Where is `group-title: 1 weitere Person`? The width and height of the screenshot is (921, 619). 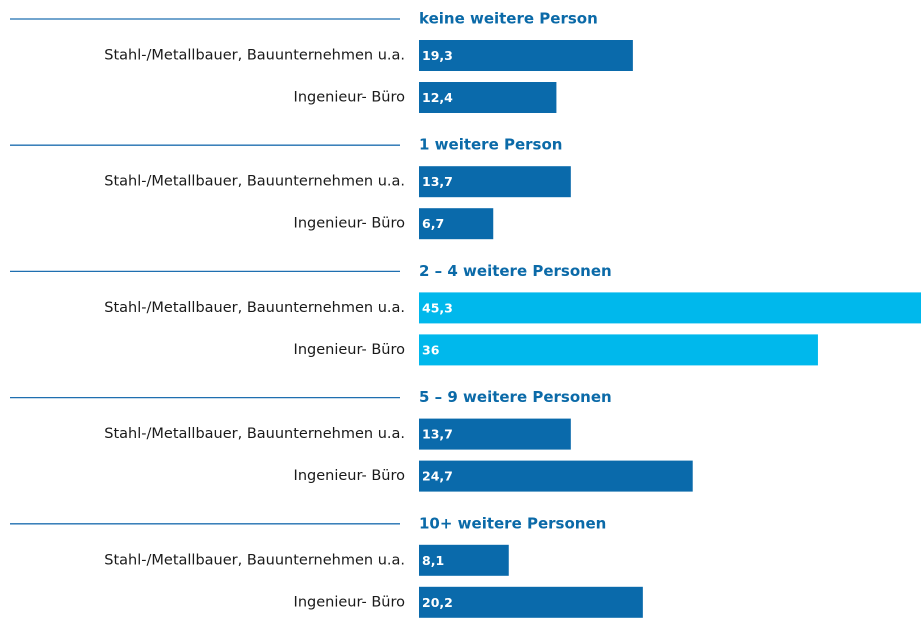 group-title: 1 weitere Person is located at coordinates (490, 145).